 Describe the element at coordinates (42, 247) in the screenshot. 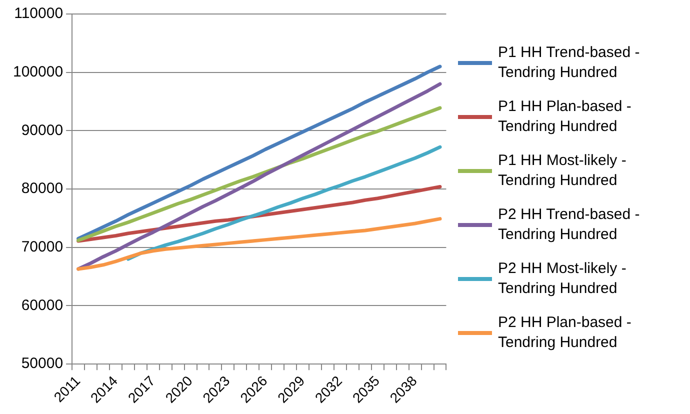

I see `y-tick-label: 70000` at that location.